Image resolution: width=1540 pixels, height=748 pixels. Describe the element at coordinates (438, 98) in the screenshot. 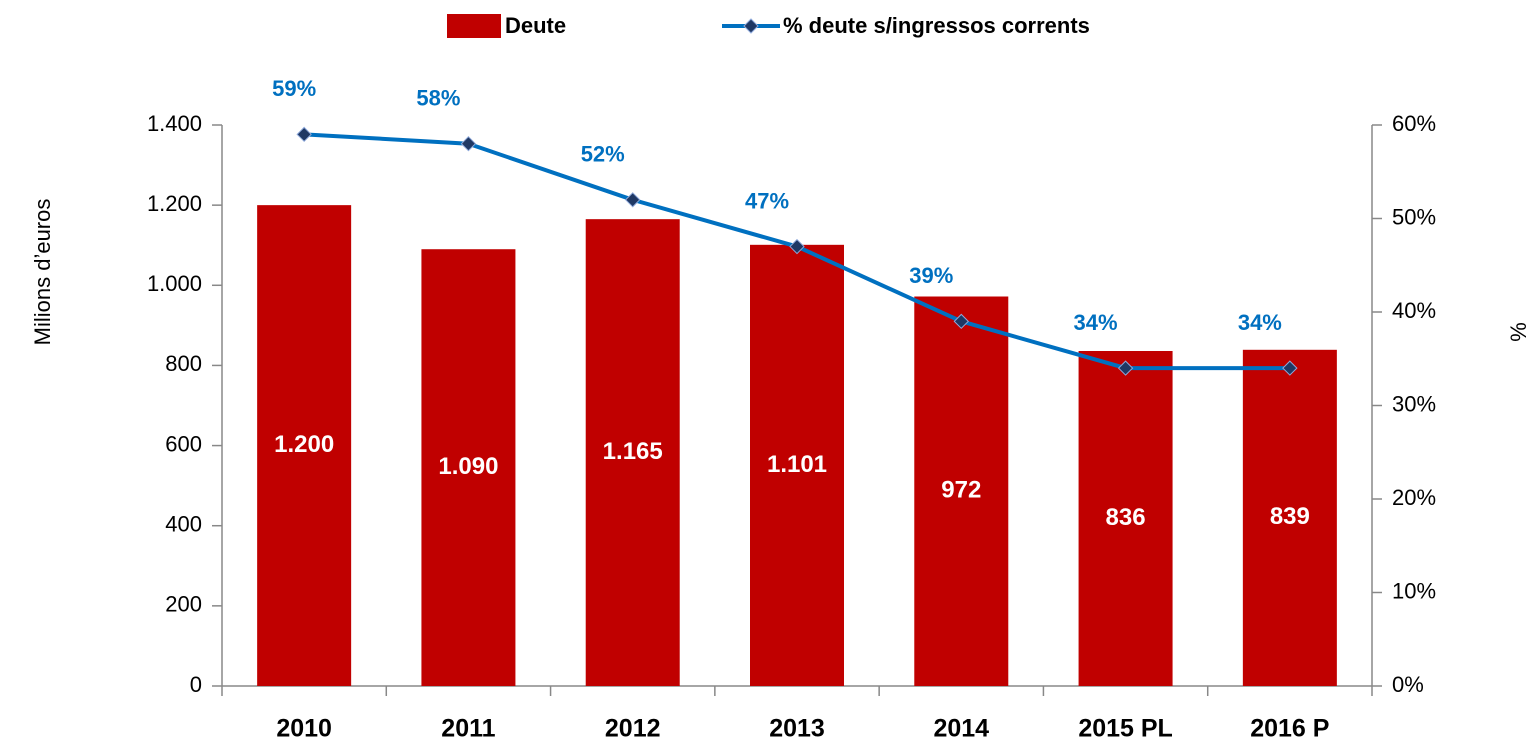

I see `line-value-label: 58%` at that location.